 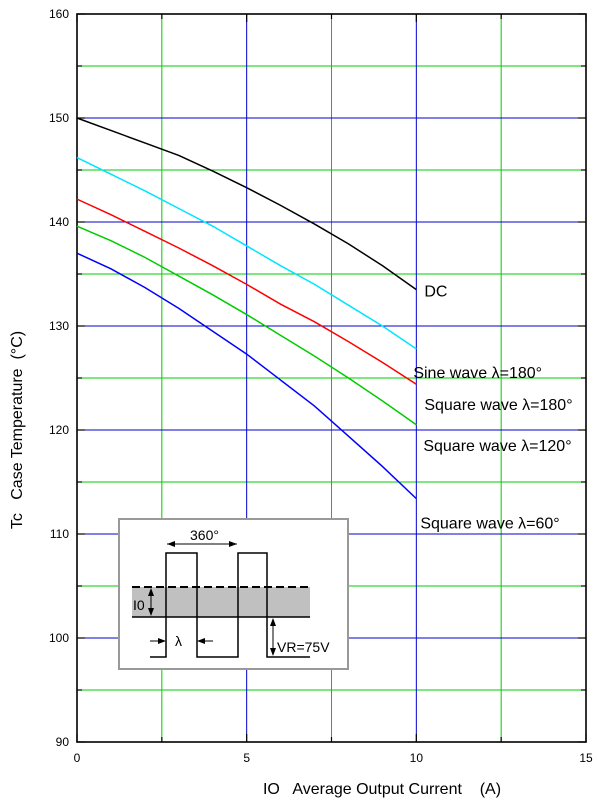 What do you see at coordinates (162, 641) in the screenshot?
I see `inset-lambda-arrowhead-left` at bounding box center [162, 641].